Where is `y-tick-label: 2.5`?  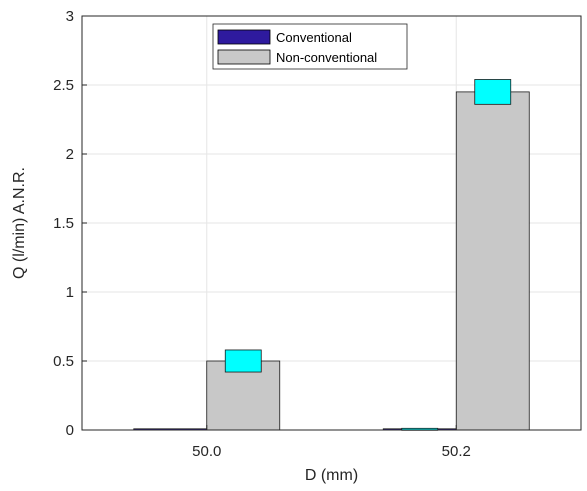
y-tick-label: 2.5 is located at coordinates (63, 85).